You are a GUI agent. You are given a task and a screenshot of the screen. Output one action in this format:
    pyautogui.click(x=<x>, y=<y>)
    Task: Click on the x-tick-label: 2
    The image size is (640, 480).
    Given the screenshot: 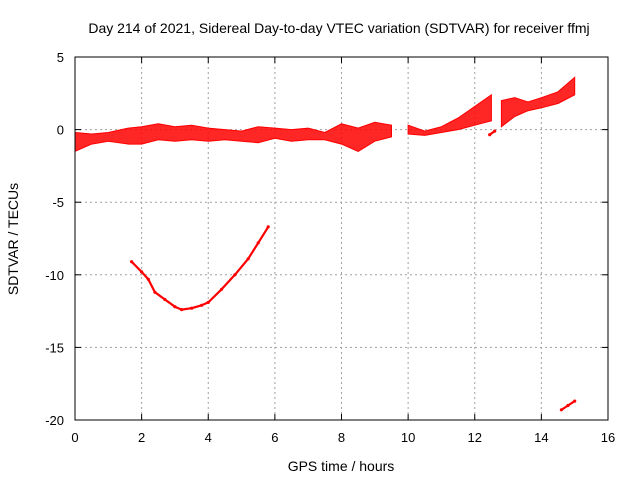 What is the action you would take?
    pyautogui.click(x=141, y=437)
    